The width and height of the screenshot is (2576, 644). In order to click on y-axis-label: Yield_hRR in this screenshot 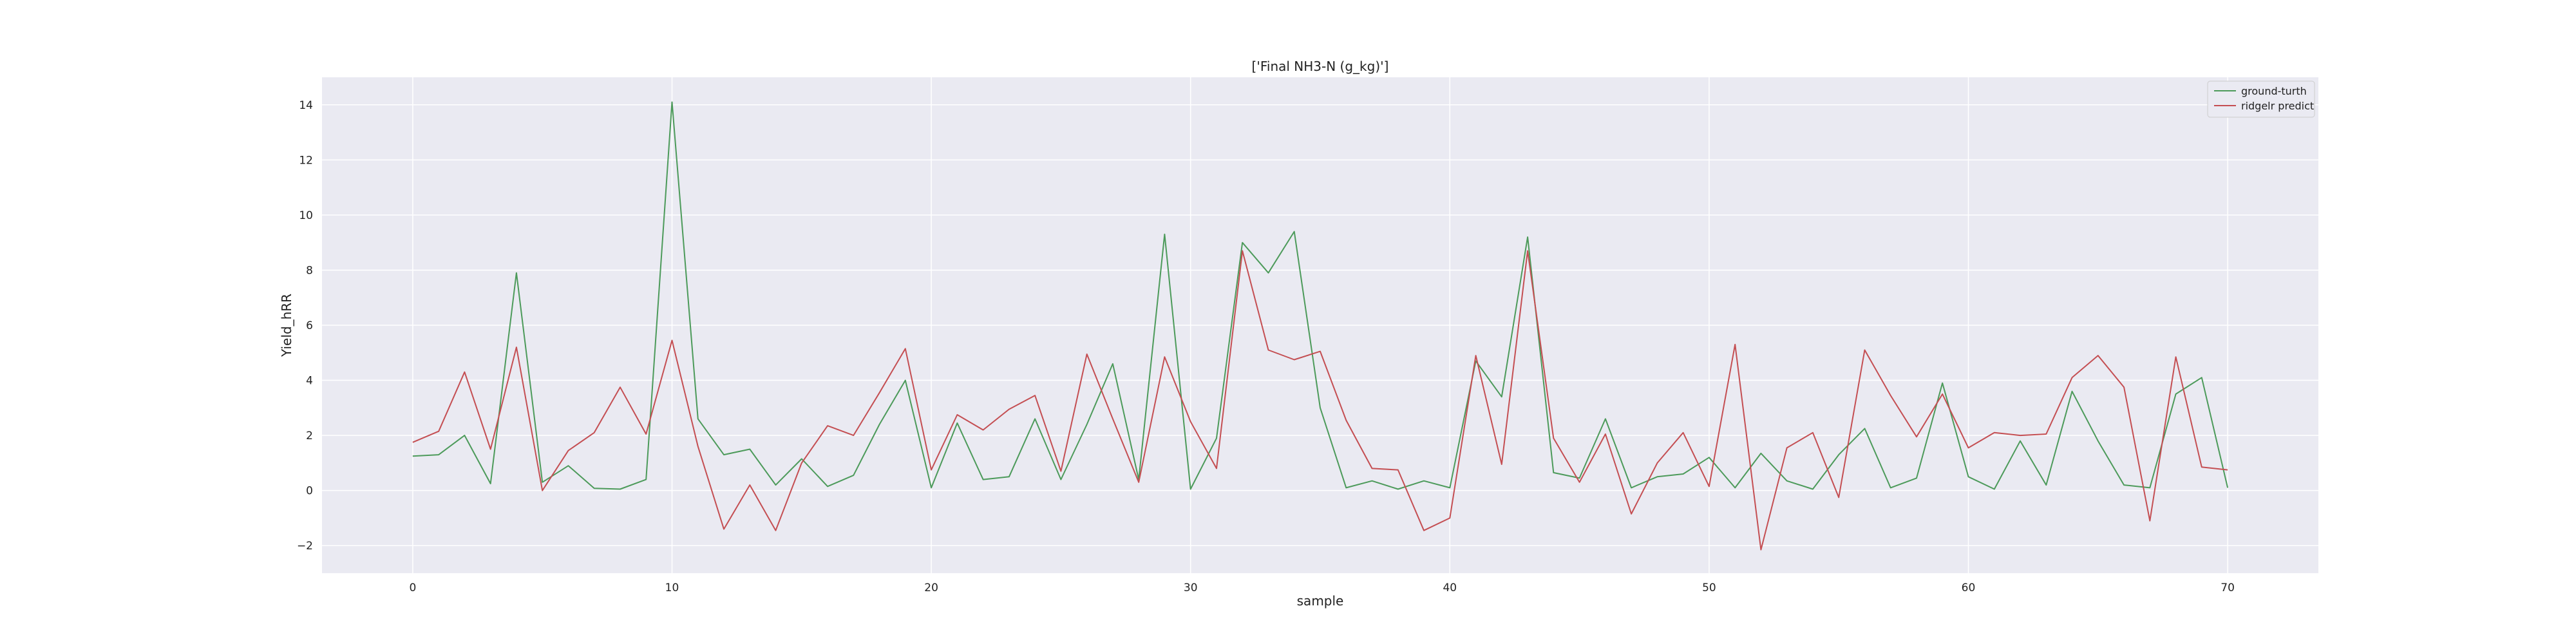, I will do `click(286, 326)`.